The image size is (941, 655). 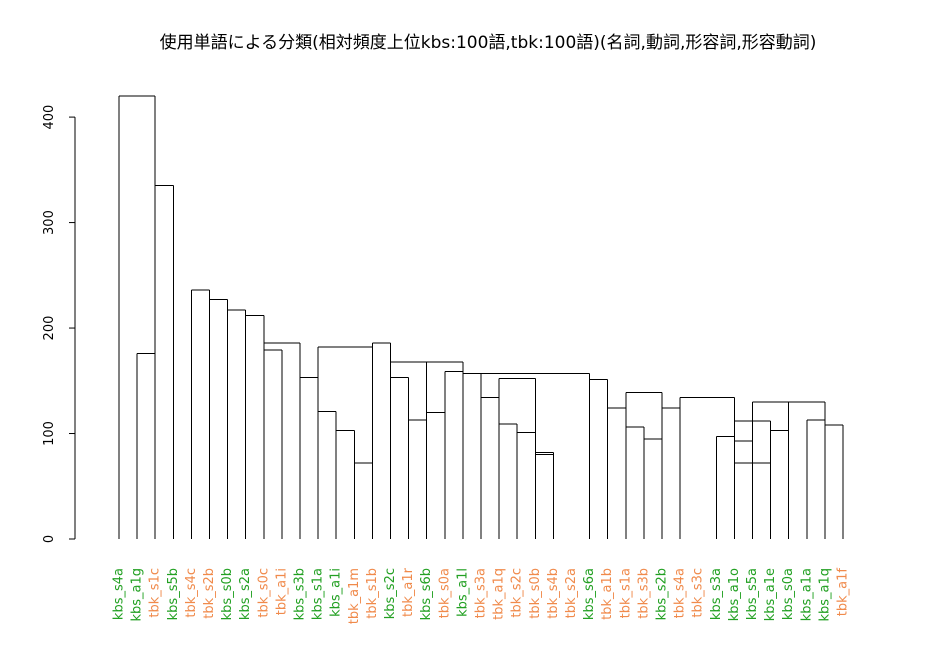 What do you see at coordinates (535, 593) in the screenshot?
I see `leaf-label: tbk_s0b` at bounding box center [535, 593].